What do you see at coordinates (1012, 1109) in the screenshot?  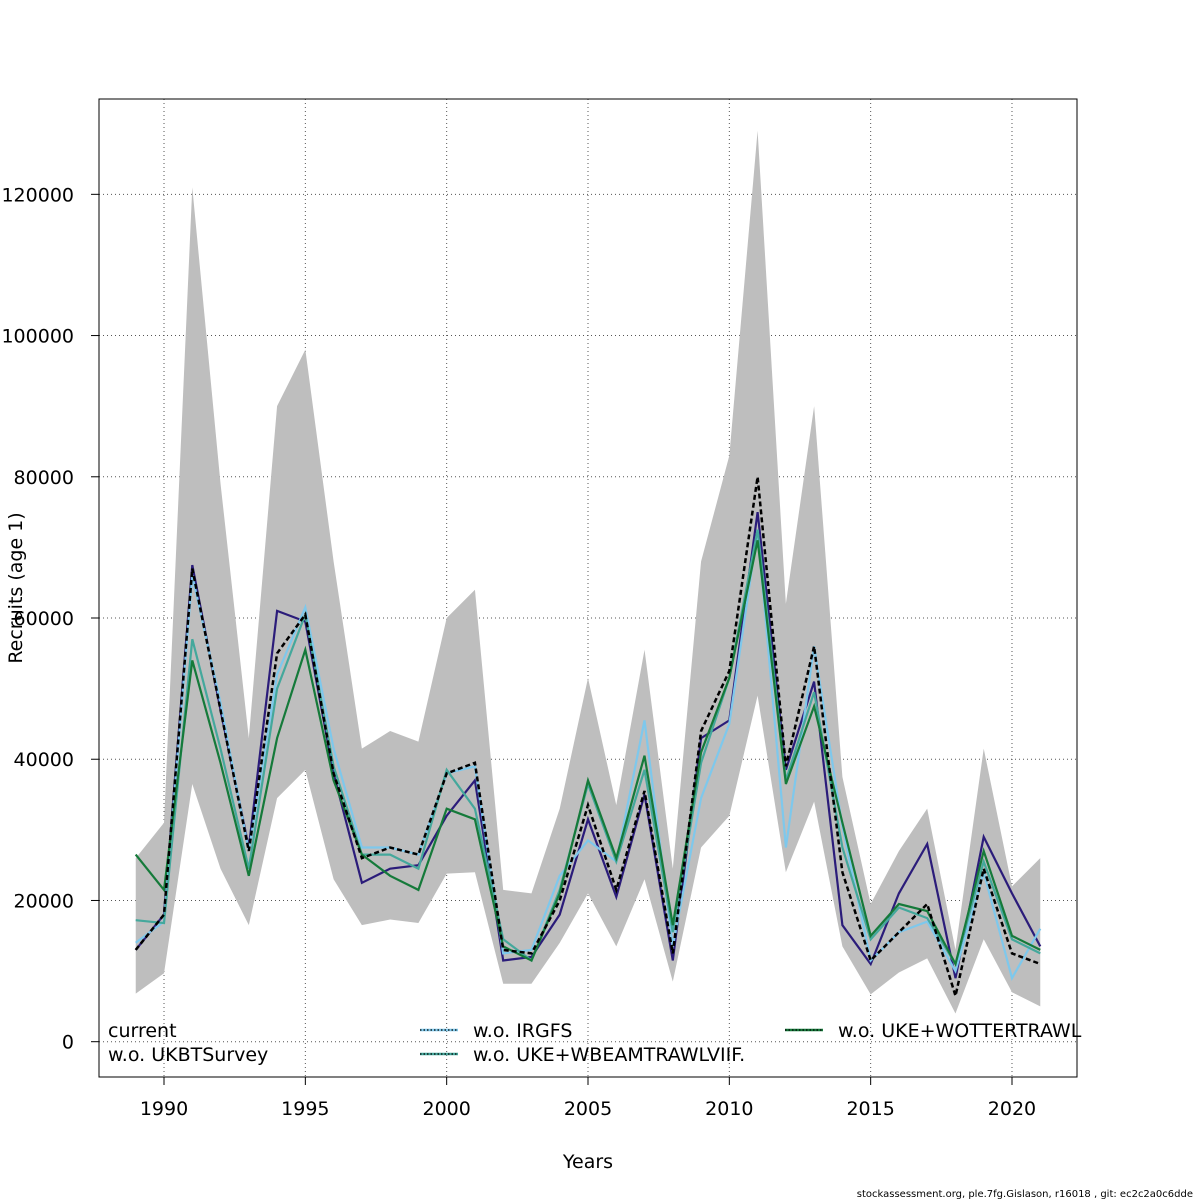 I see `x-tick-label-2020: 2020` at bounding box center [1012, 1109].